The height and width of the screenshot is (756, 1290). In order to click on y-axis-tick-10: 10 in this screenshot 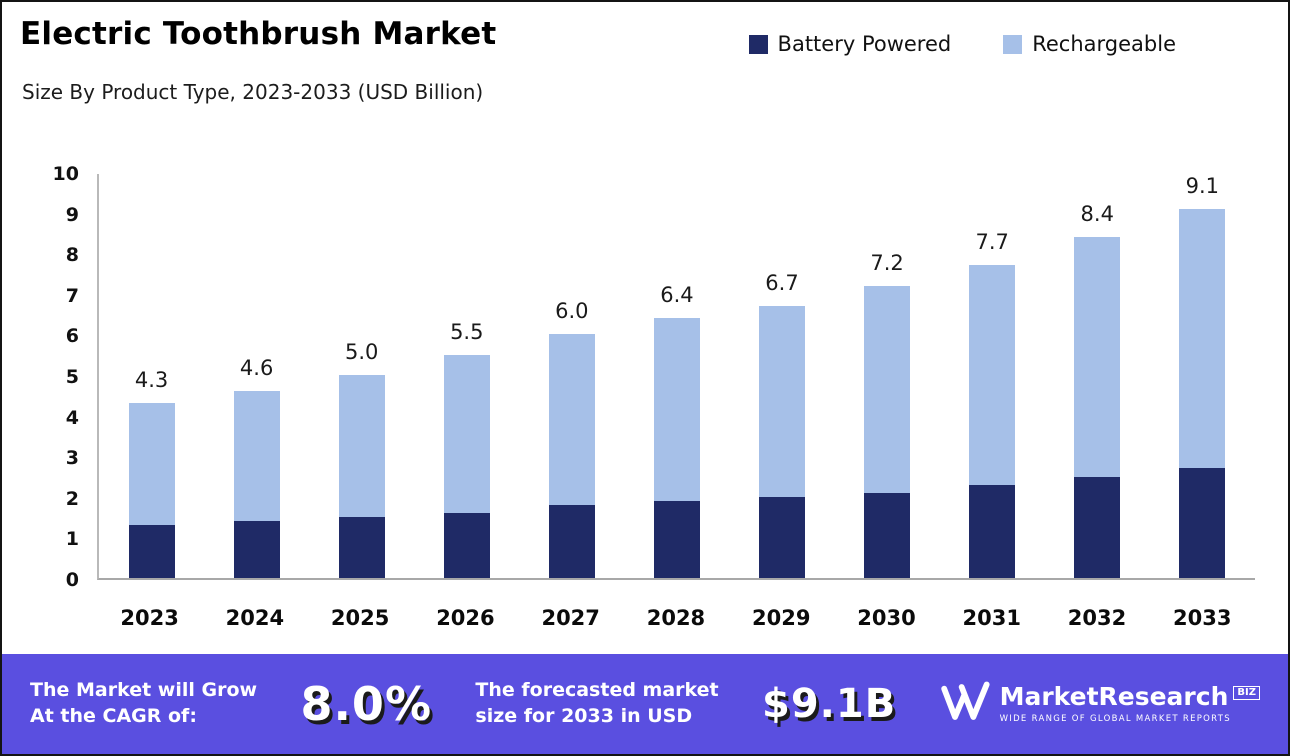, I will do `click(65, 174)`.